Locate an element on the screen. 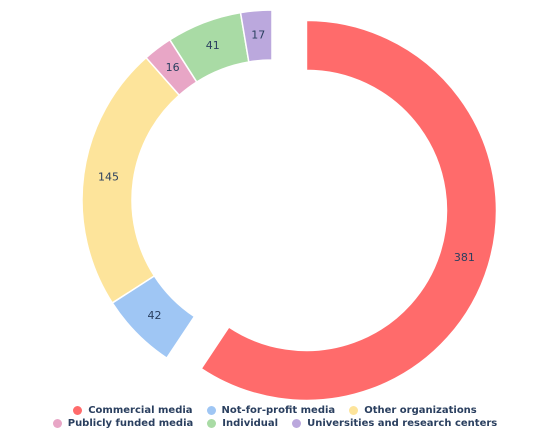 Image resolution: width=550 pixels, height=441 pixels. legend-item: Not-for-profit media is located at coordinates (271, 410).